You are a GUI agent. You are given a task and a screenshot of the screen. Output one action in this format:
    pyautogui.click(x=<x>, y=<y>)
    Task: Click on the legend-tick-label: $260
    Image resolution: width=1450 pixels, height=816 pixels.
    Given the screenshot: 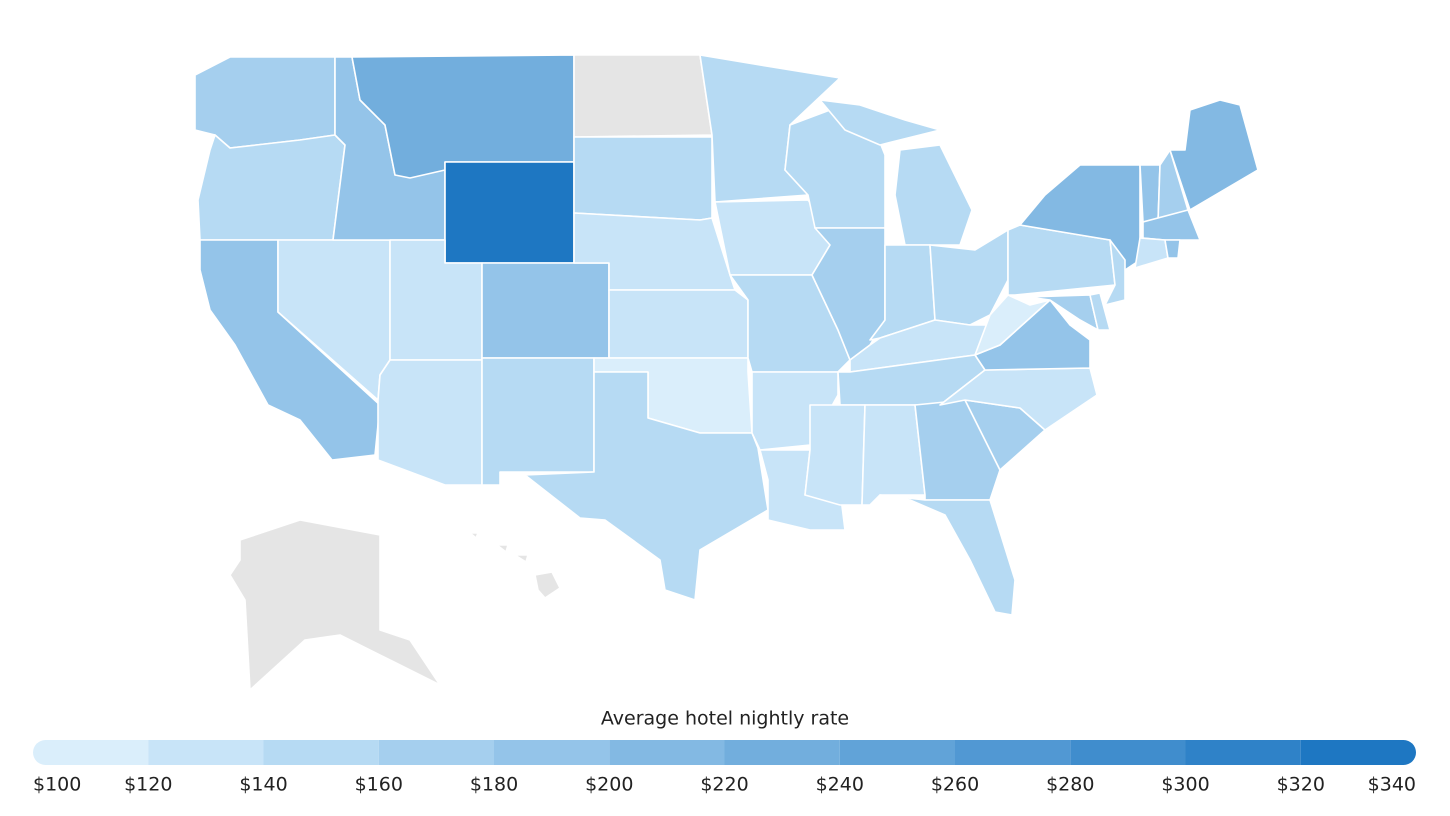 What is the action you would take?
    pyautogui.click(x=955, y=785)
    